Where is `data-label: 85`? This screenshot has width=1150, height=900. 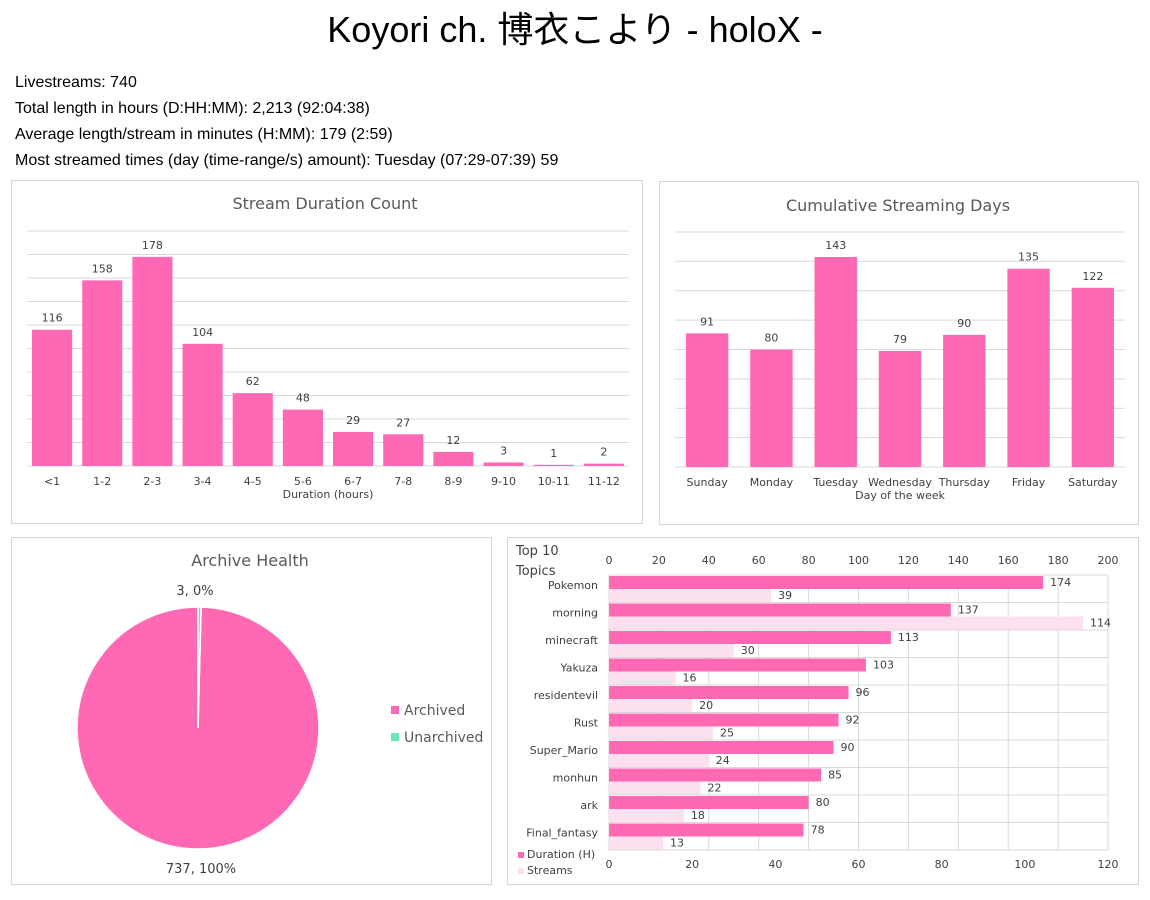 data-label: 85 is located at coordinates (835, 775).